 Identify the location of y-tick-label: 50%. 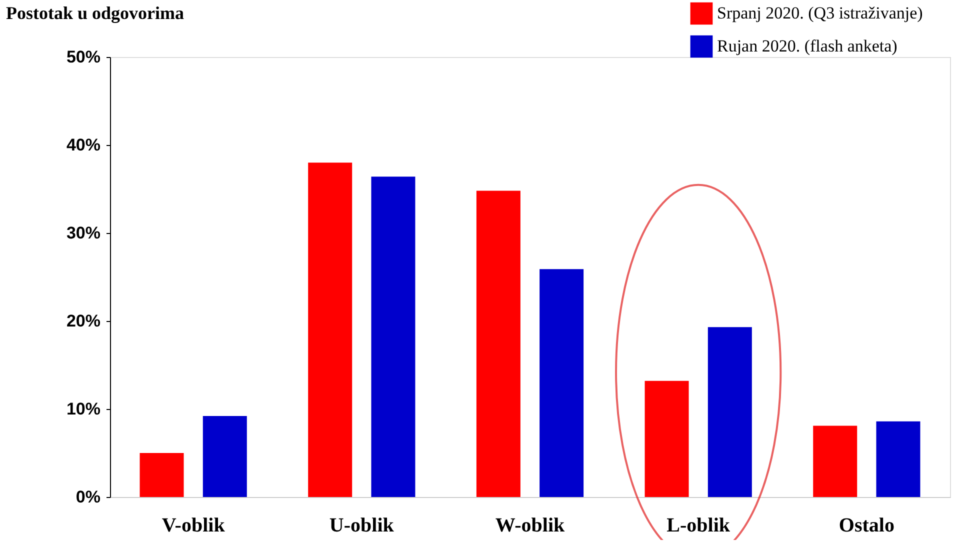
(83, 57).